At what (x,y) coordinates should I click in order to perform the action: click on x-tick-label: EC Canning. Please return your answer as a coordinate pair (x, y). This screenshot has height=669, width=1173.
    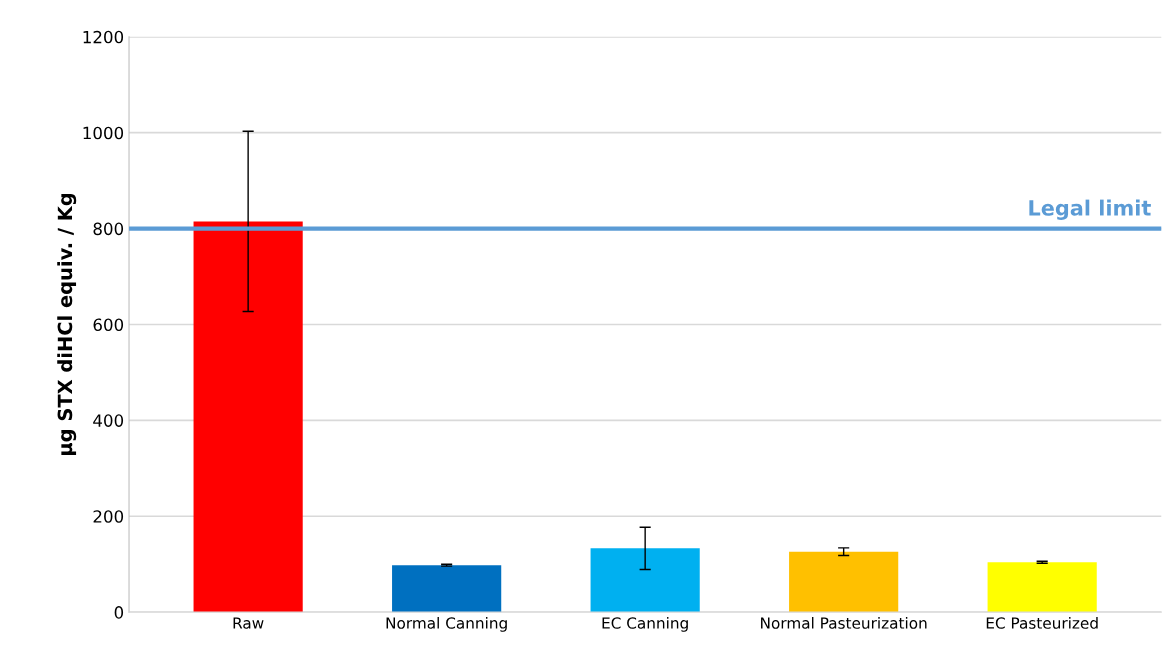
    Looking at the image, I should click on (645, 624).